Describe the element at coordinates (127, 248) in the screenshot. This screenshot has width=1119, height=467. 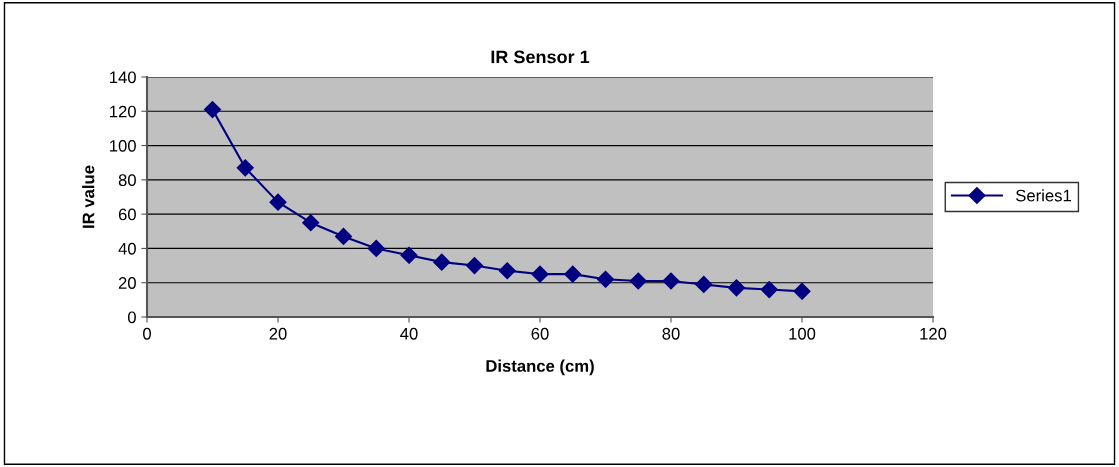
I see `y-tick-label: 40` at that location.